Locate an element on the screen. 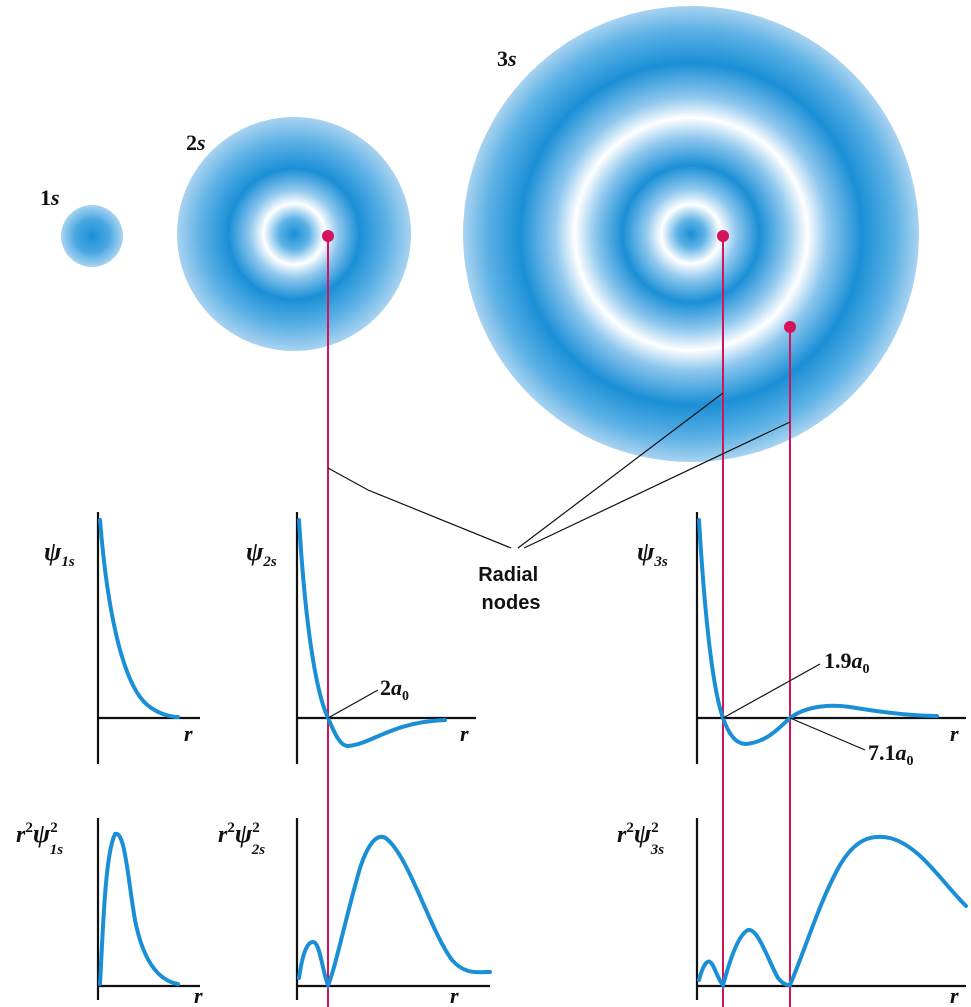 The width and height of the screenshot is (971, 1007). prob-3s-curve is located at coordinates (832, 912).